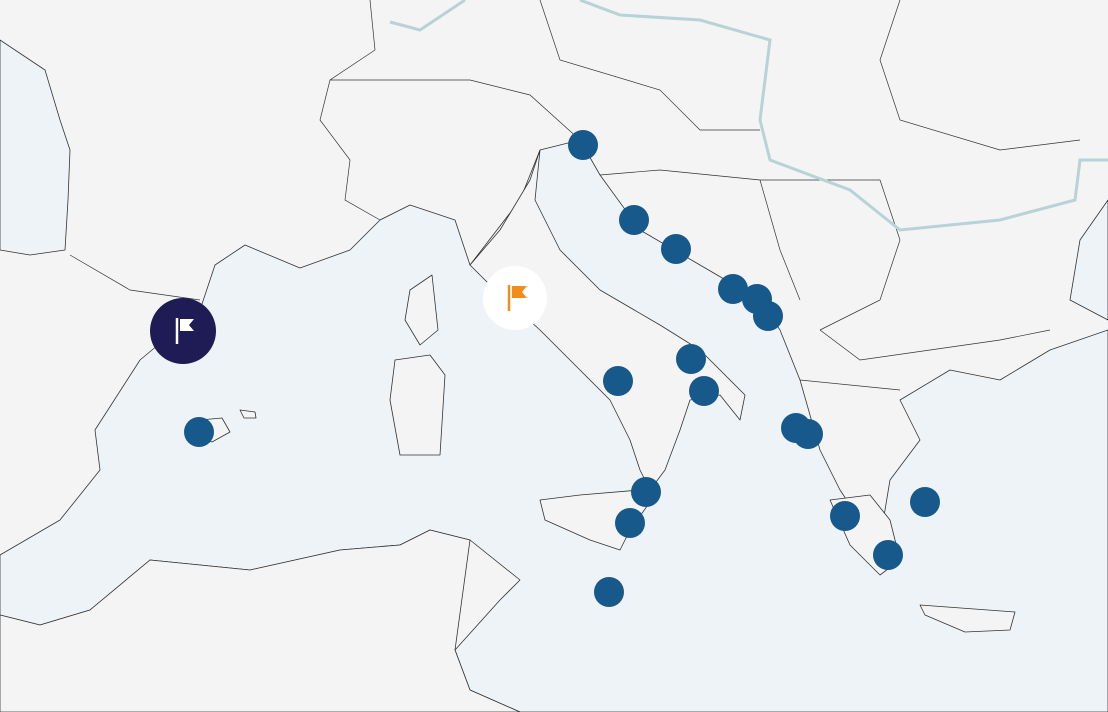  What do you see at coordinates (417, 405) in the screenshot?
I see `sardinia` at bounding box center [417, 405].